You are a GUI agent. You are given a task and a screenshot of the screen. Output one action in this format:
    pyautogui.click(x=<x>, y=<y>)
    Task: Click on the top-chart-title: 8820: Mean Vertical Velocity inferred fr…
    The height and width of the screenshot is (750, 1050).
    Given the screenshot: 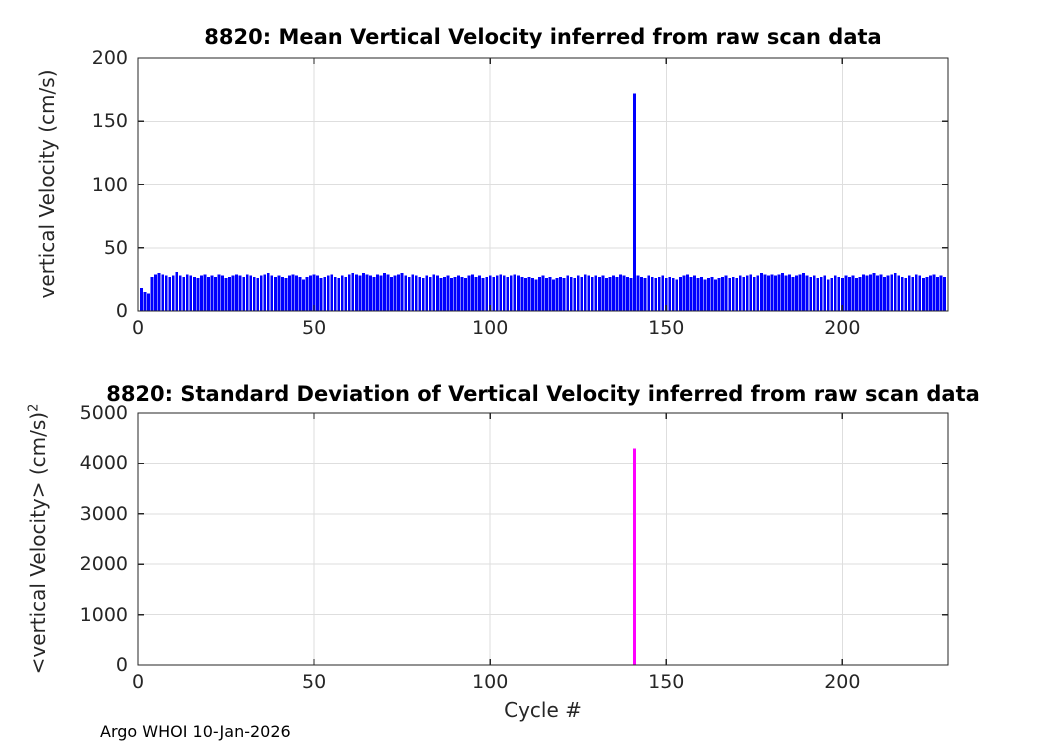 What is the action you would take?
    pyautogui.click(x=543, y=37)
    